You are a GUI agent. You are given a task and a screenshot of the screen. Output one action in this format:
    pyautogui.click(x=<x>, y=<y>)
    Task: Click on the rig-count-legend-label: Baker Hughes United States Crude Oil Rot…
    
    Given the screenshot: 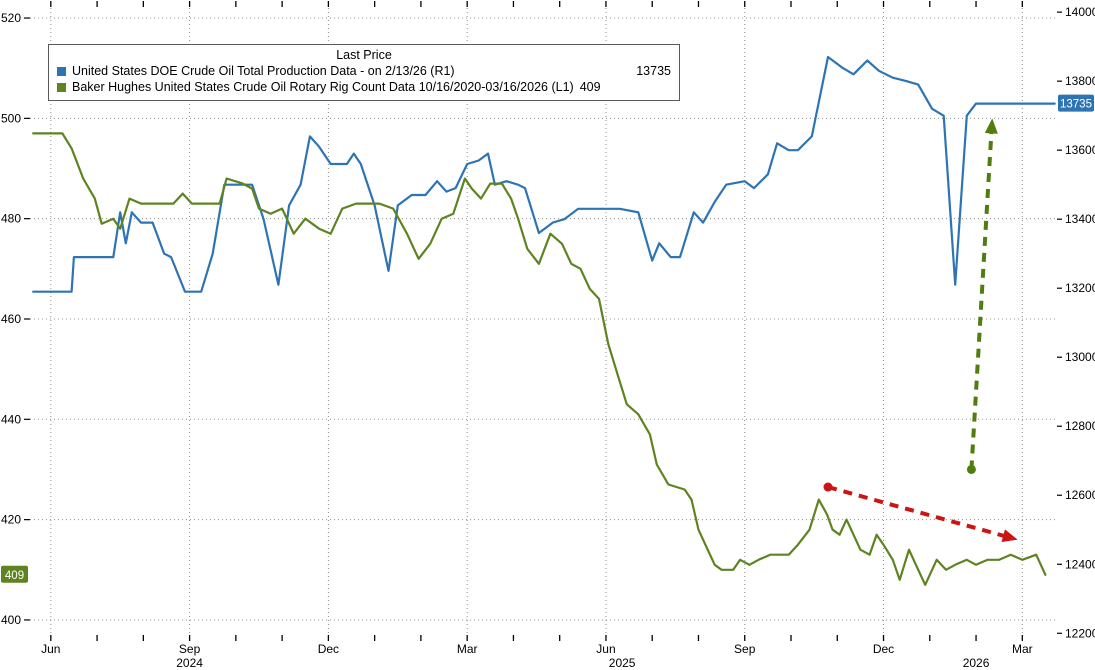 What is the action you would take?
    pyautogui.click(x=323, y=87)
    